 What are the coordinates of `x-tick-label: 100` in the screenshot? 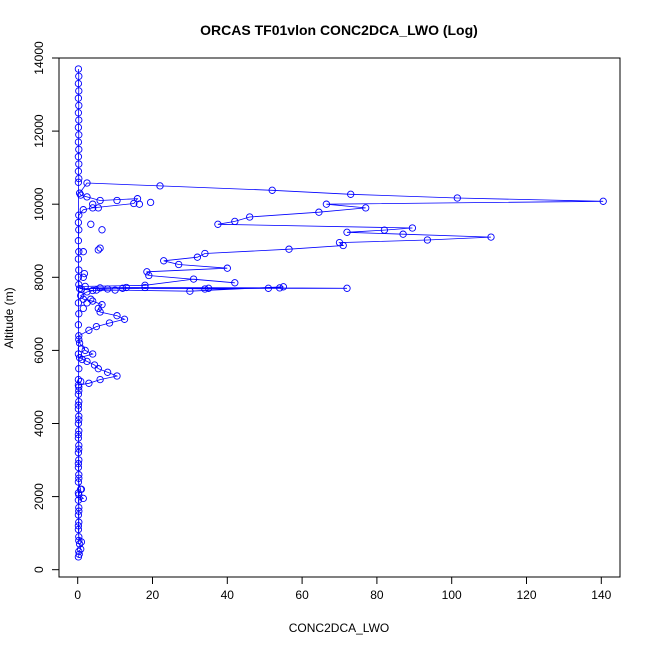 It's located at (452, 595).